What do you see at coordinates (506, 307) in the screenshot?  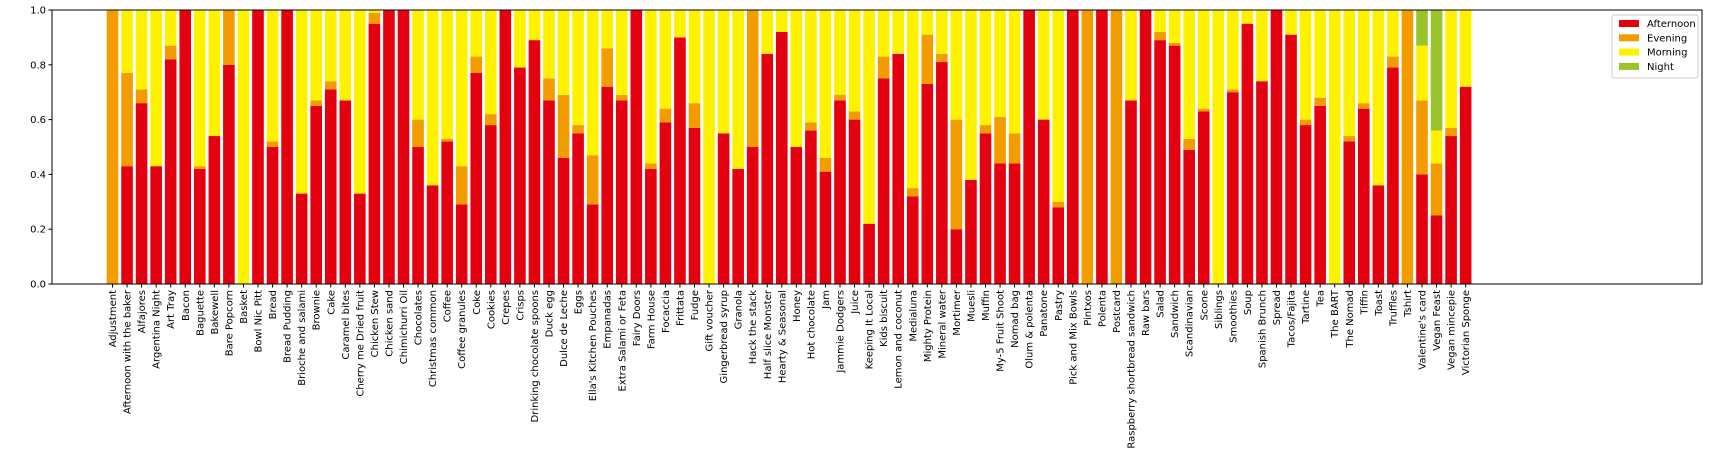 I see `x-tick-label: Crepes` at bounding box center [506, 307].